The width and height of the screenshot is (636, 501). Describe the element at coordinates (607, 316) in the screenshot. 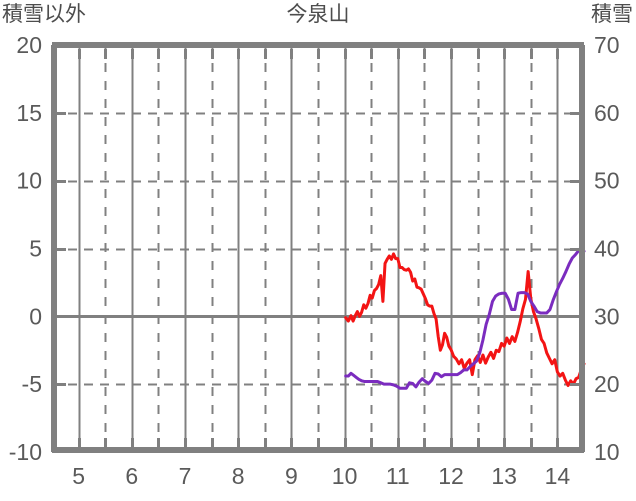

I see `y2-tick-label: 30` at that location.